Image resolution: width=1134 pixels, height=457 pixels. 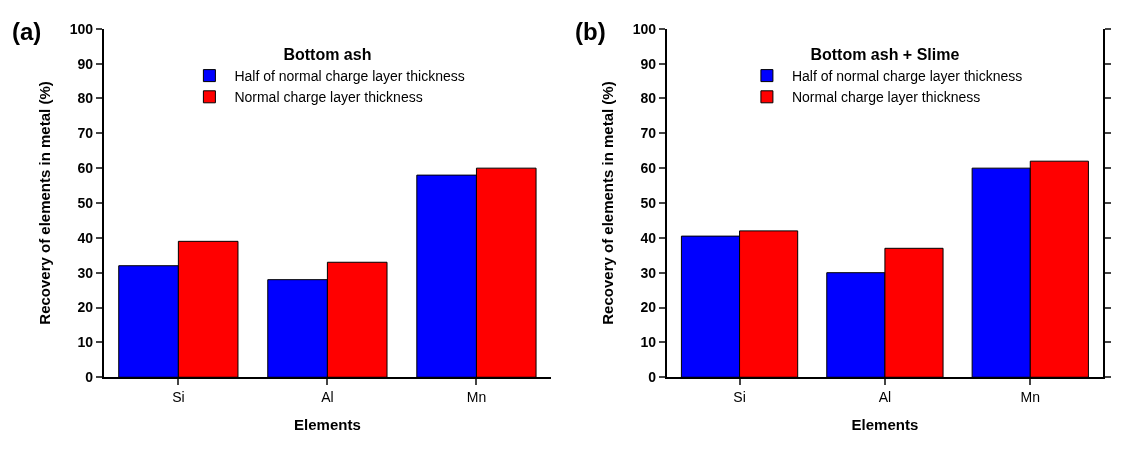 I want to click on legend-title: Bottom ash, so click(x=327, y=55).